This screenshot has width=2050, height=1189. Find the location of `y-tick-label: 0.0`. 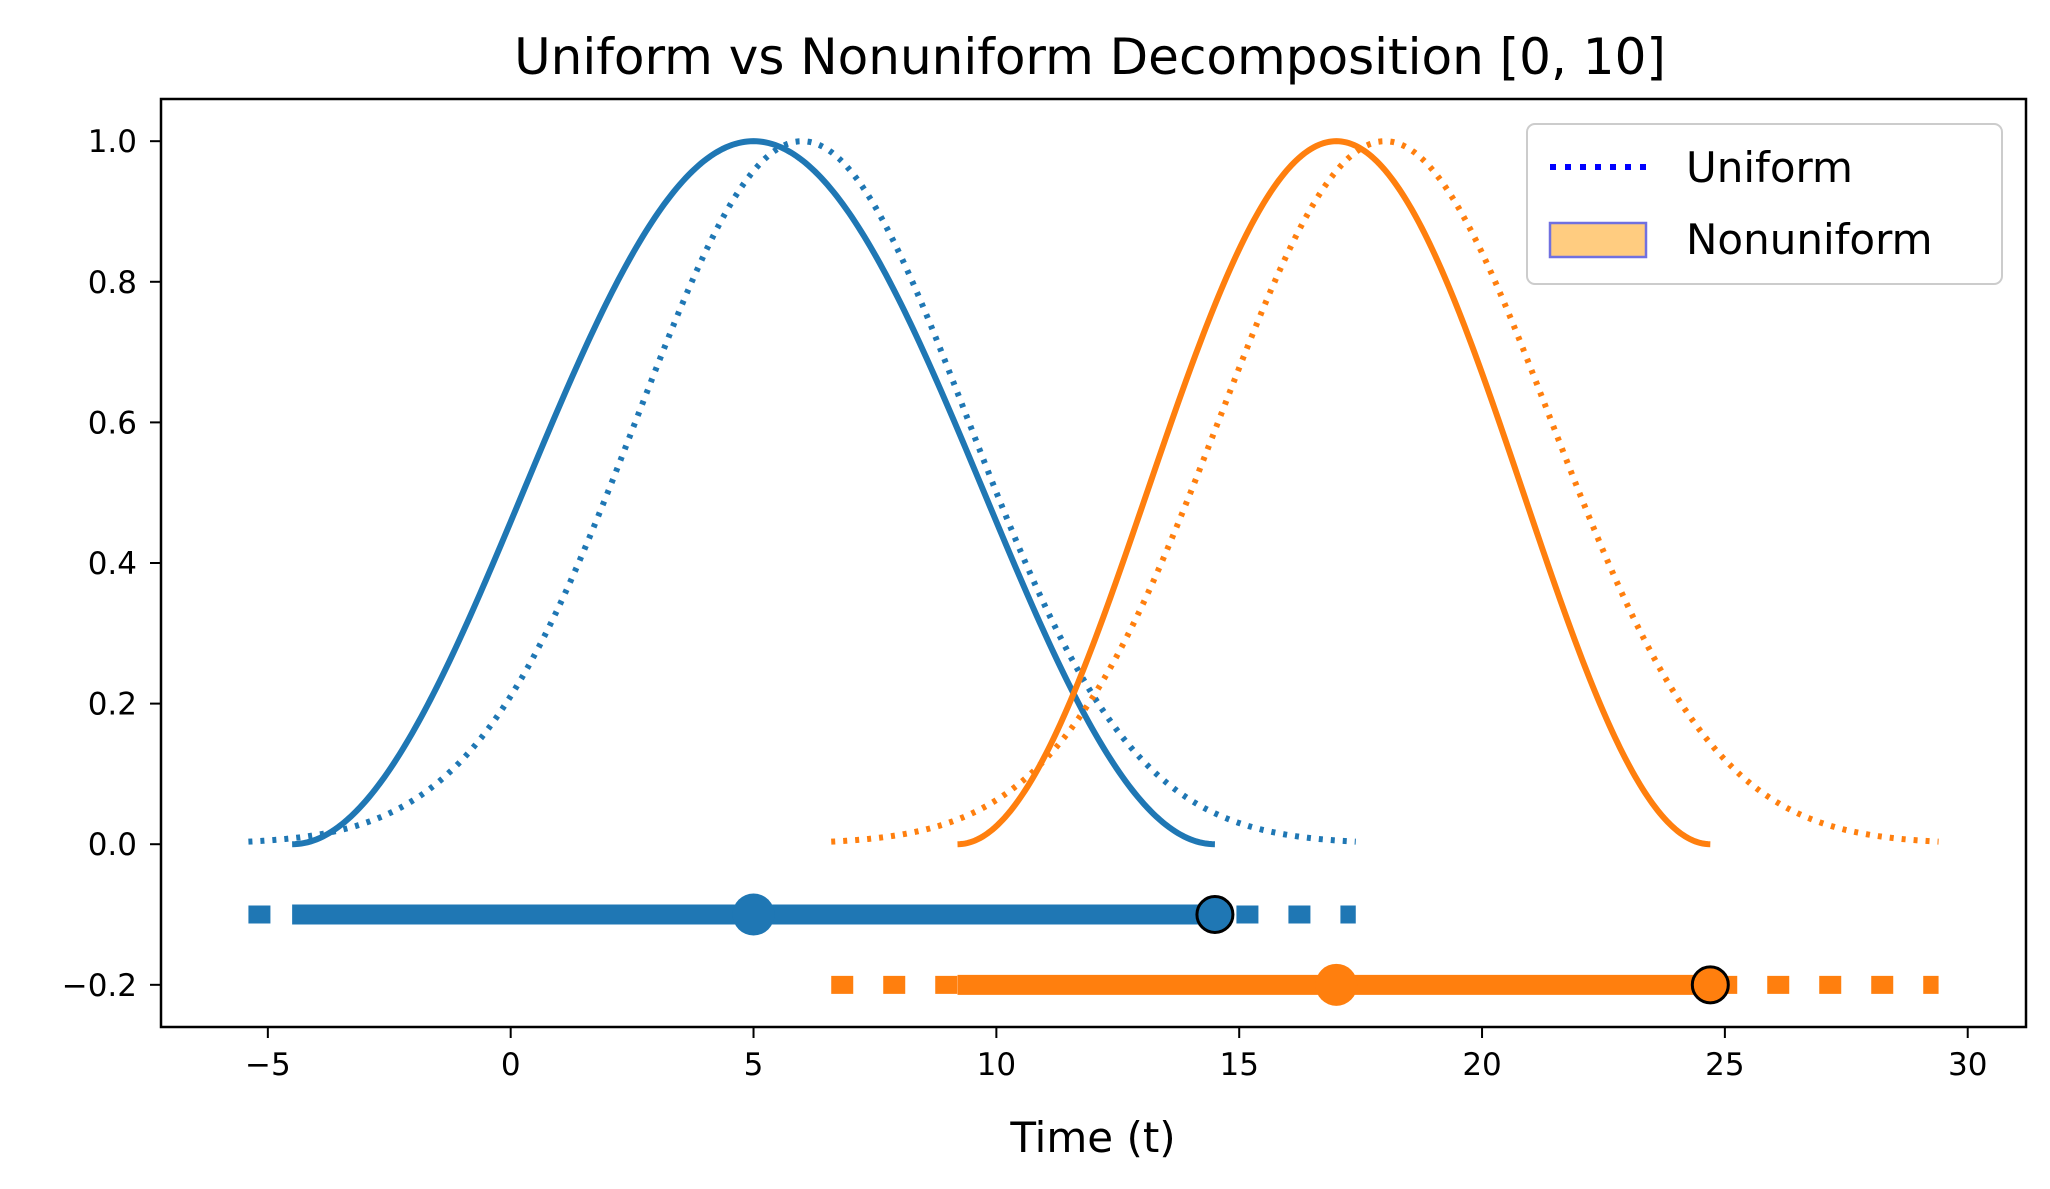

y-tick-label: 0.0 is located at coordinates (112, 845).